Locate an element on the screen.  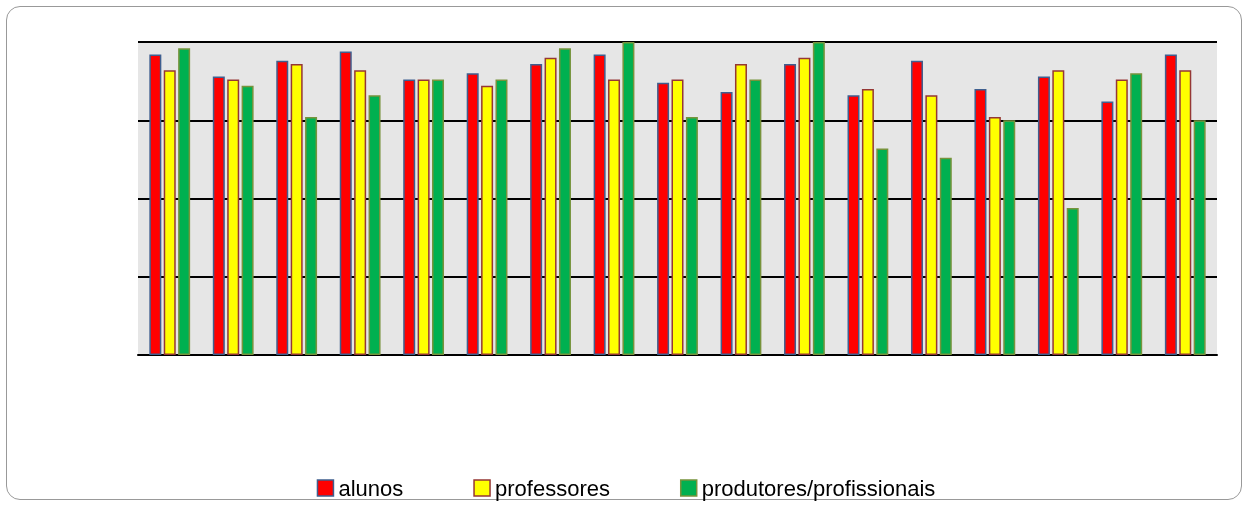
legend-label: professores is located at coordinates (552, 488).